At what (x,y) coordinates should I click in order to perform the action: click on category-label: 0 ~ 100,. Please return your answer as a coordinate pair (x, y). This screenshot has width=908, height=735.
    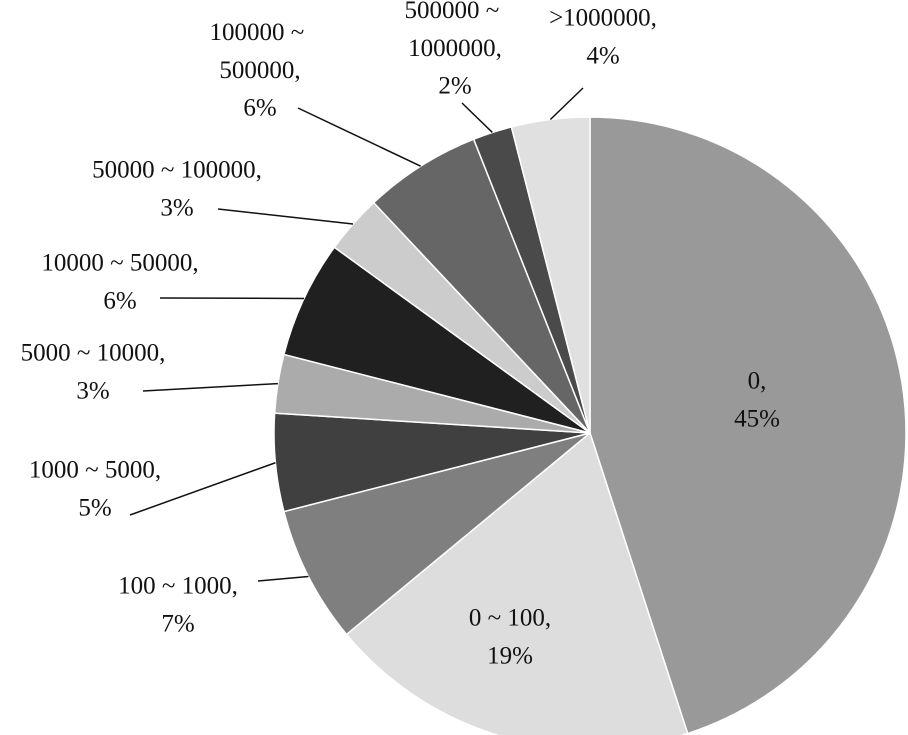
    Looking at the image, I should click on (510, 618).